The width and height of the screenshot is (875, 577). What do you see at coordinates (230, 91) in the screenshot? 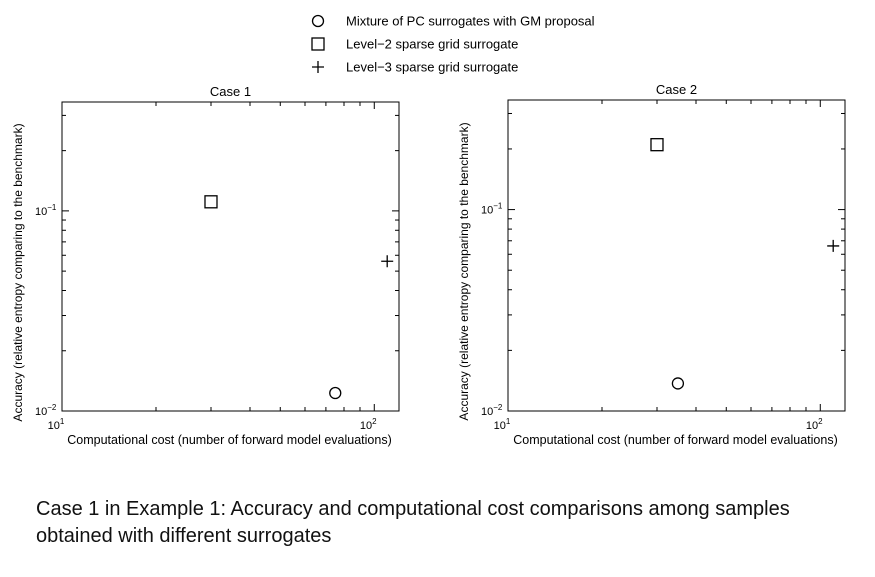
I see `chart-title: Case 1` at bounding box center [230, 91].